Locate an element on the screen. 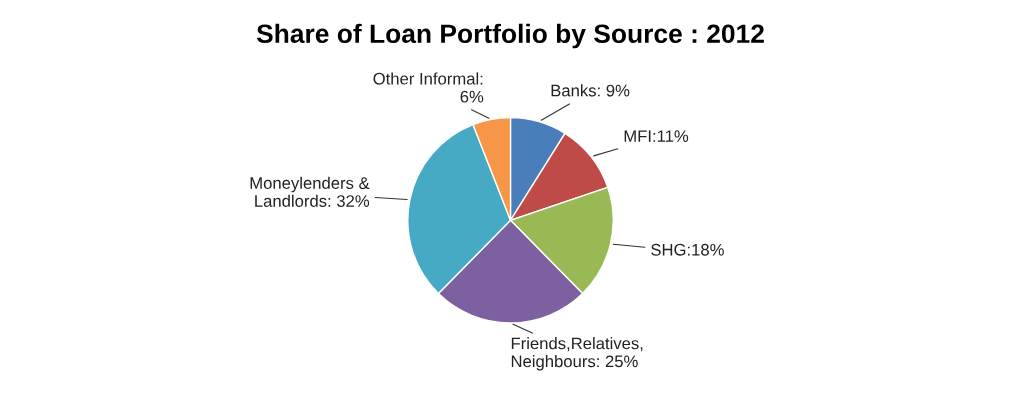  slice-label: MFI:11% is located at coordinates (656, 136).